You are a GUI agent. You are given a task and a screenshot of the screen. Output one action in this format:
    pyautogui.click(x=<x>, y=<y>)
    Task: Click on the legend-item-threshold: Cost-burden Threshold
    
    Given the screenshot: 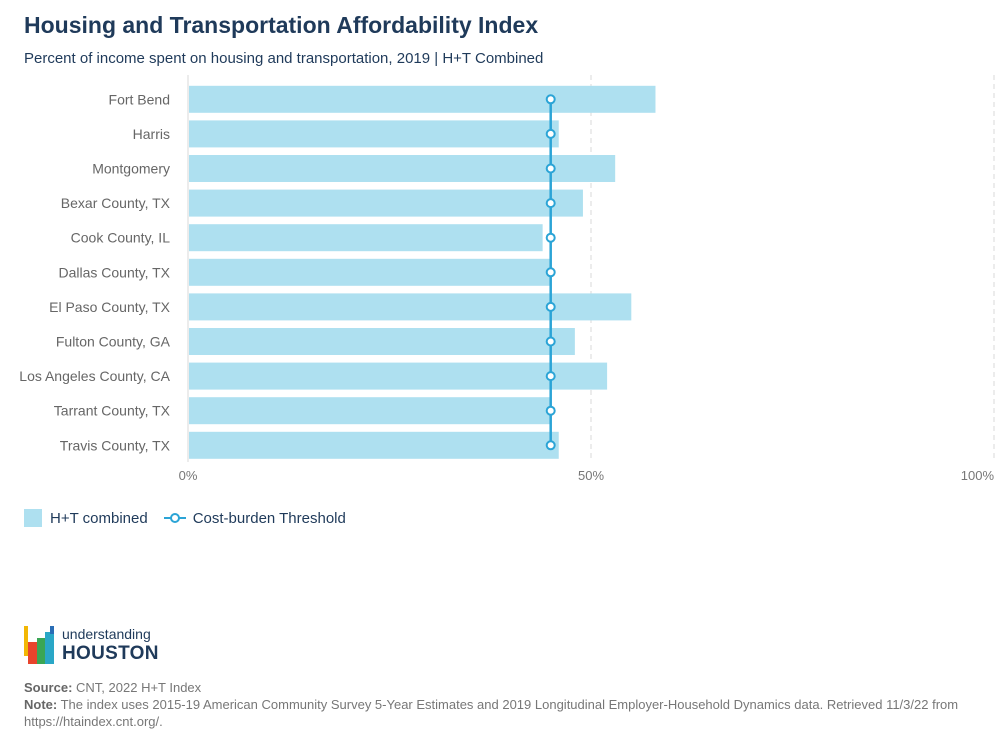 What is the action you would take?
    pyautogui.click(x=254, y=518)
    